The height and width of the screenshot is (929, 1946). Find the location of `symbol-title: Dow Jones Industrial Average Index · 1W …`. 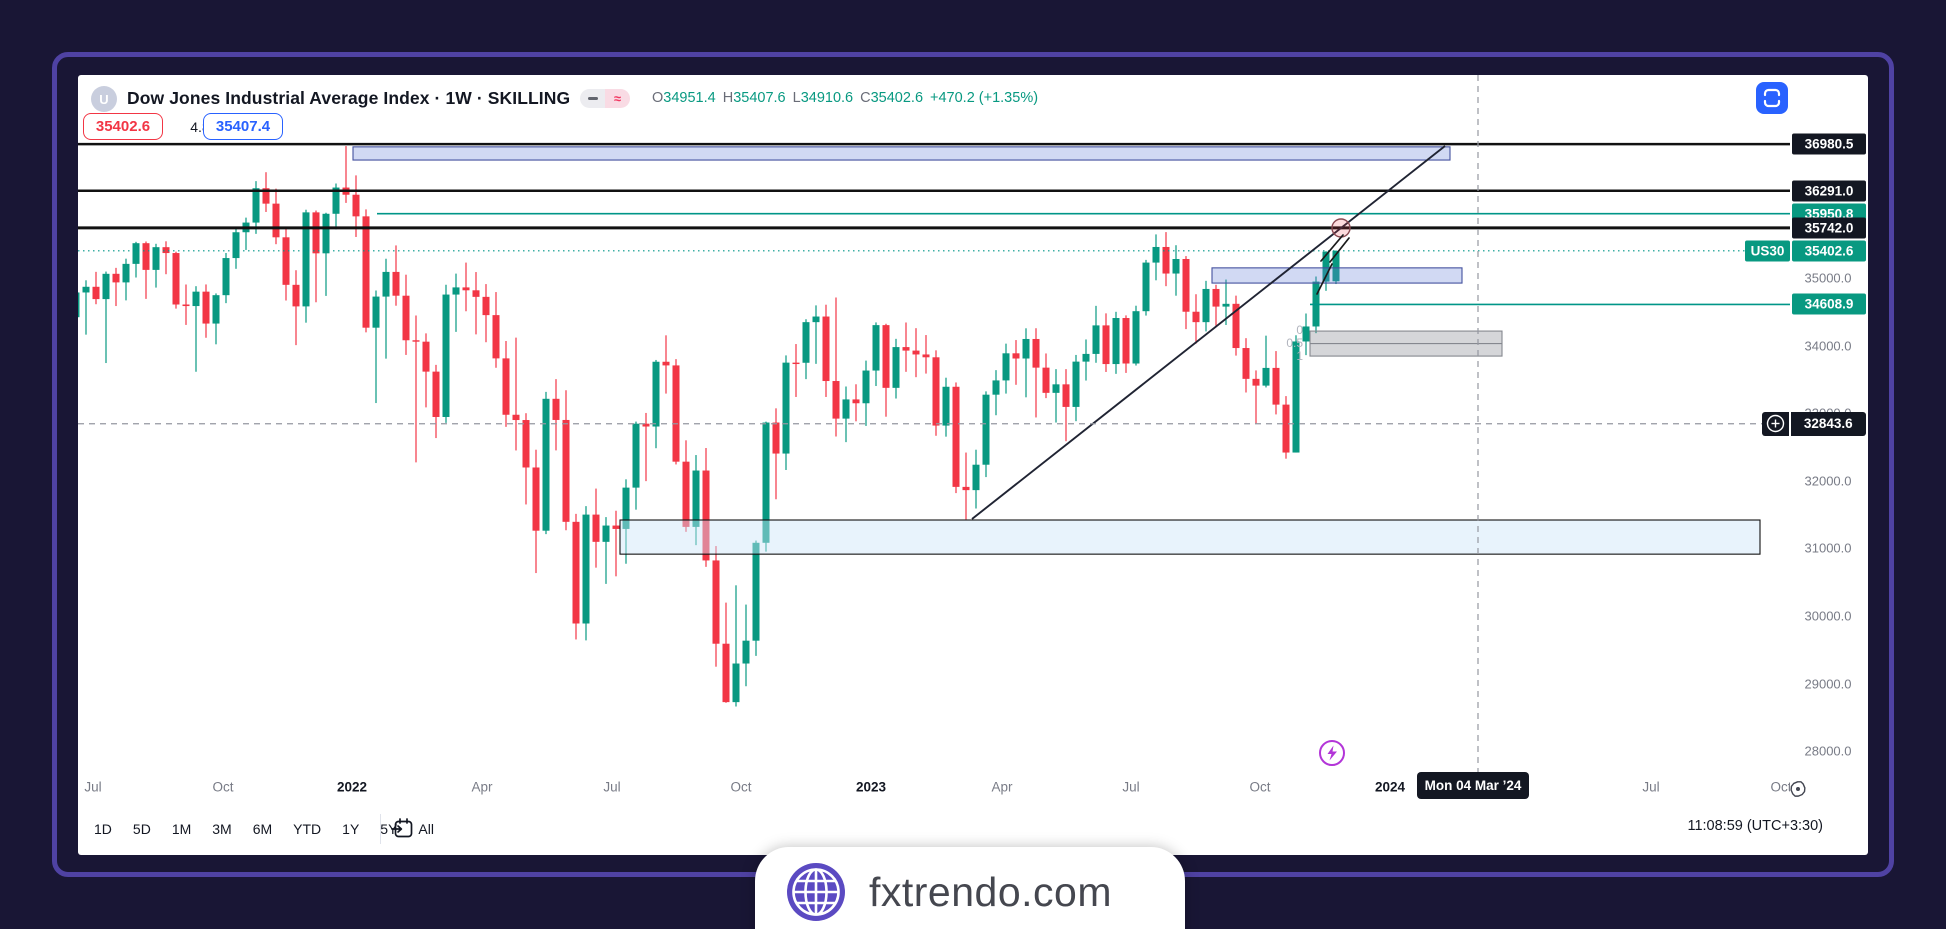

symbol-title: Dow Jones Industrial Average Index · 1W … is located at coordinates (349, 98).